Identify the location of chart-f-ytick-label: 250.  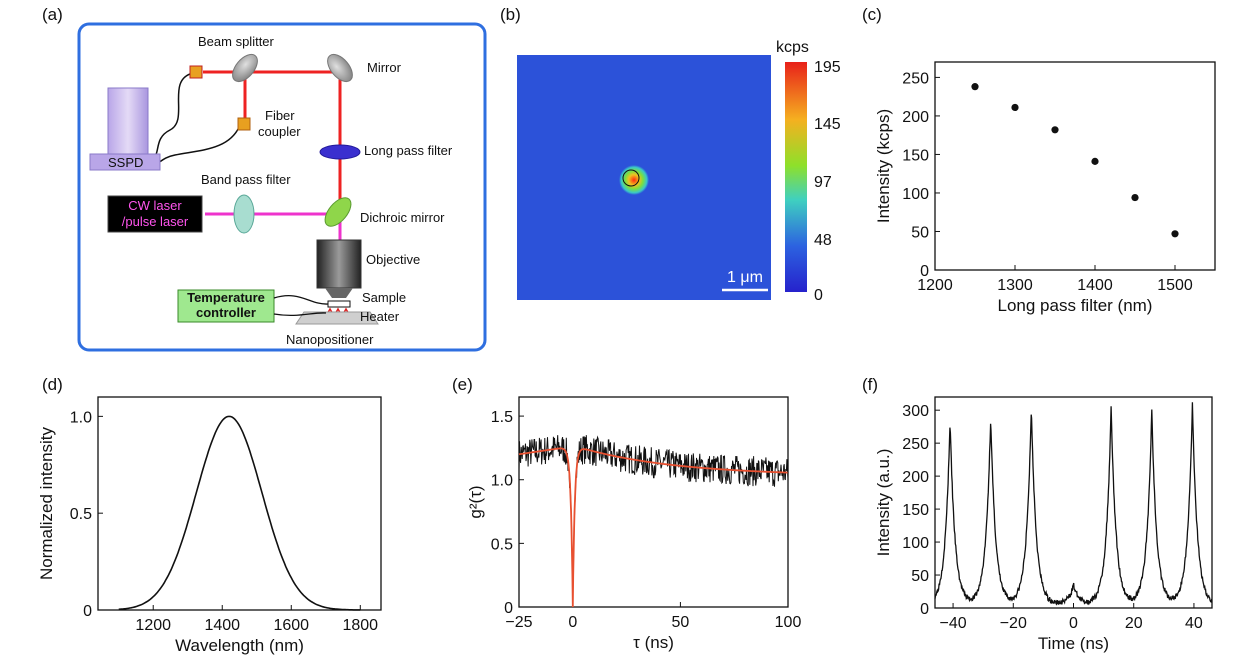
(915, 444).